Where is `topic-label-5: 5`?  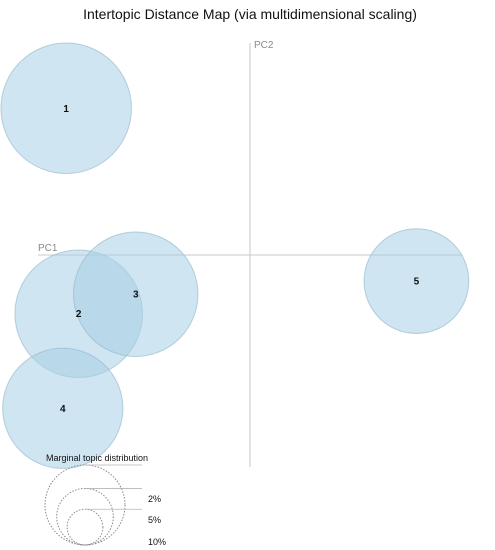
topic-label-5: 5 is located at coordinates (417, 282).